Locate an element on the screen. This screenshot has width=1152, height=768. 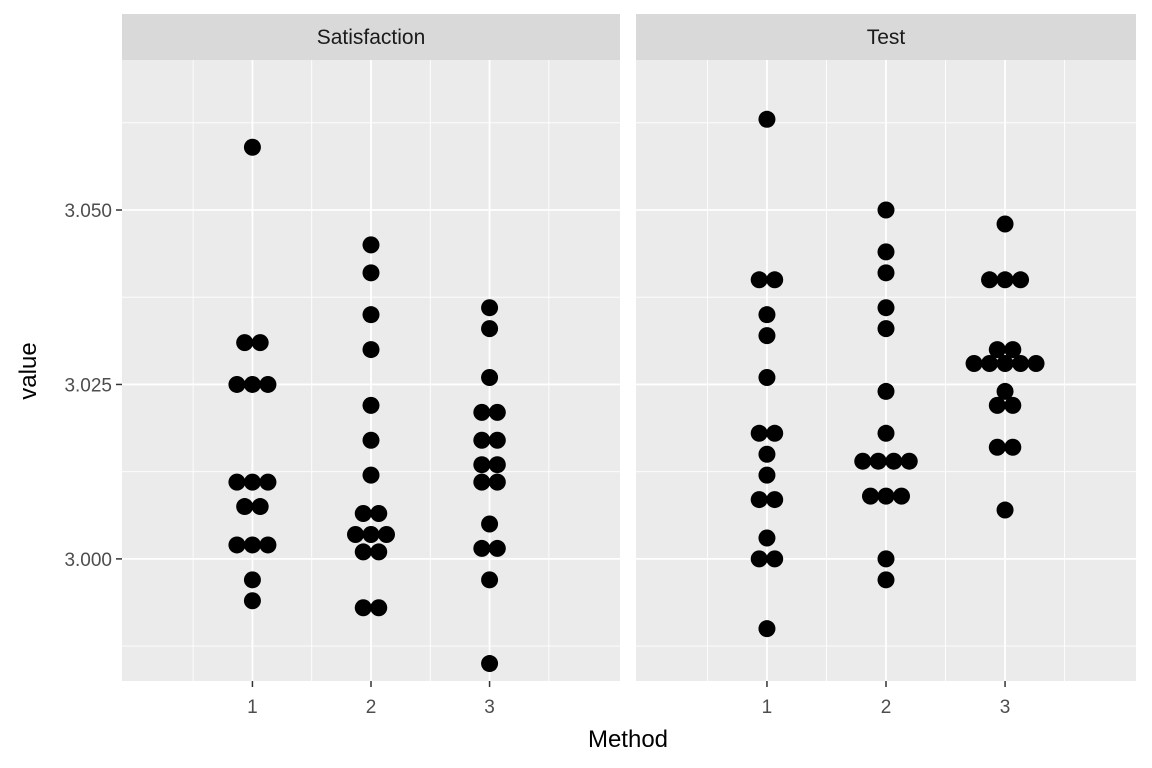
x-axis-title: Method is located at coordinates (628, 739).